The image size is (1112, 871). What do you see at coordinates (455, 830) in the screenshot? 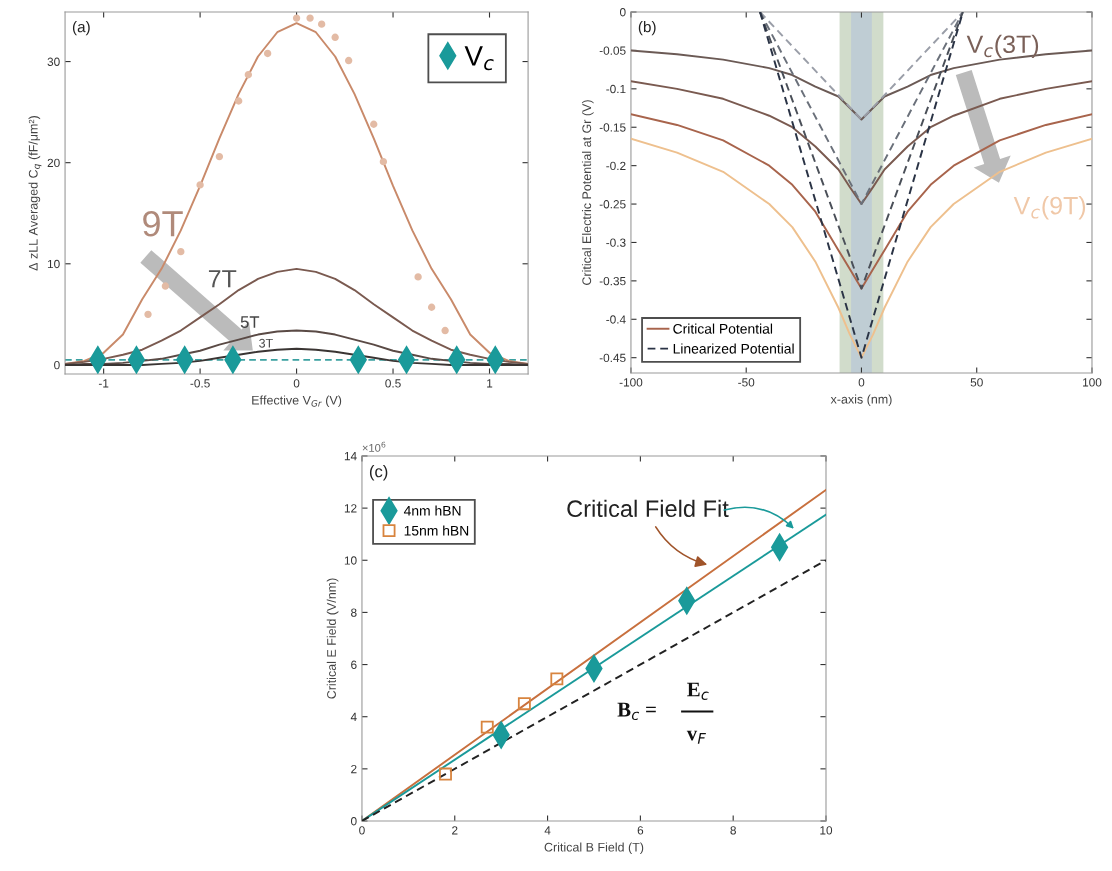
I see `x-tick-label: 2` at bounding box center [455, 830].